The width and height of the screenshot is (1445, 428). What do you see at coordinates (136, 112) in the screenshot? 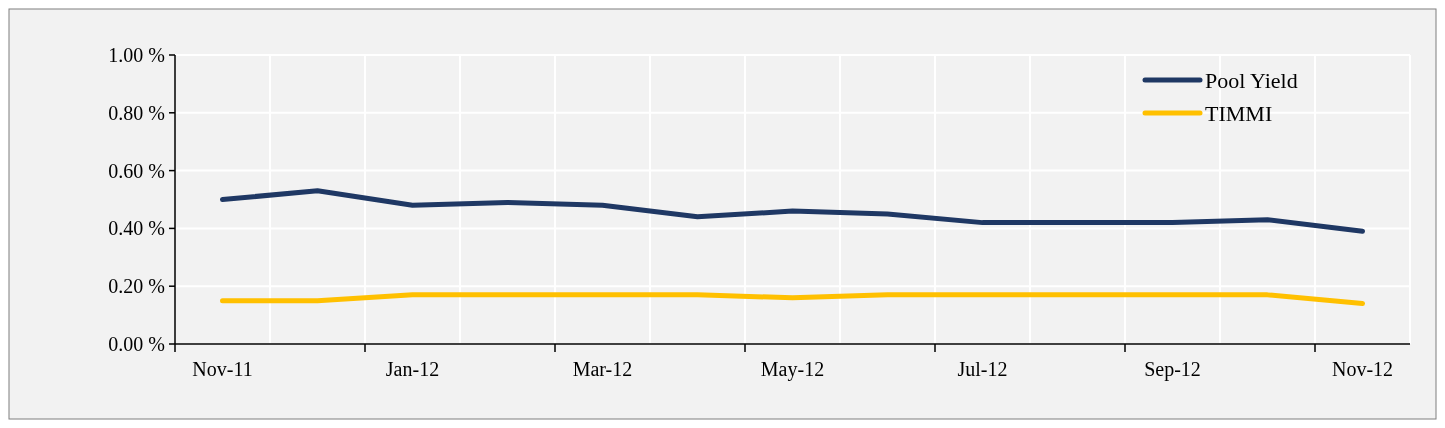
I see `y-tick-label: 0.80 %` at bounding box center [136, 112].